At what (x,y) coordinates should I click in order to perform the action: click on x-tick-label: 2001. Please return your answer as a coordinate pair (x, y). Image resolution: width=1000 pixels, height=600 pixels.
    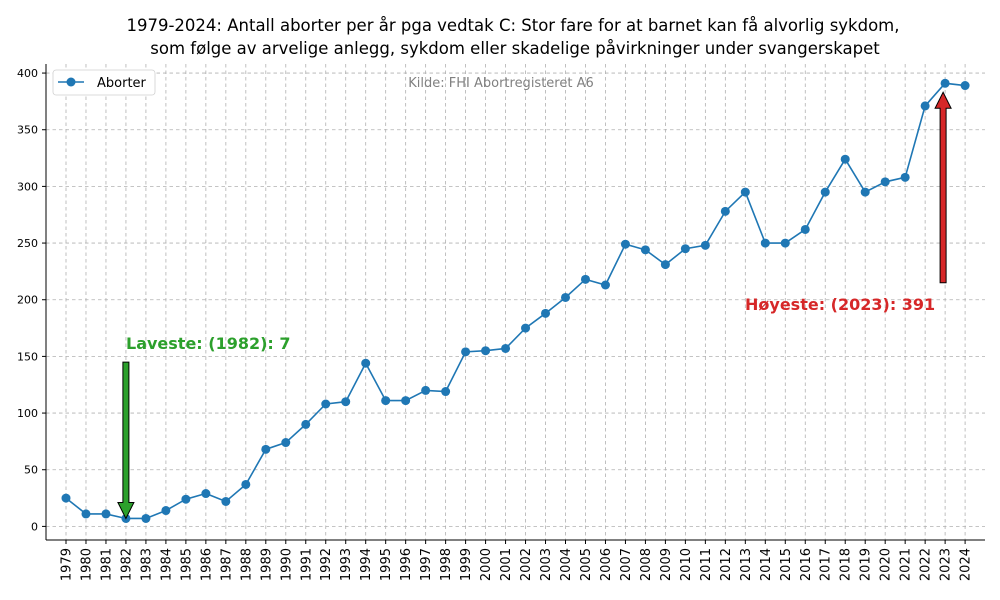
    Looking at the image, I should click on (506, 564).